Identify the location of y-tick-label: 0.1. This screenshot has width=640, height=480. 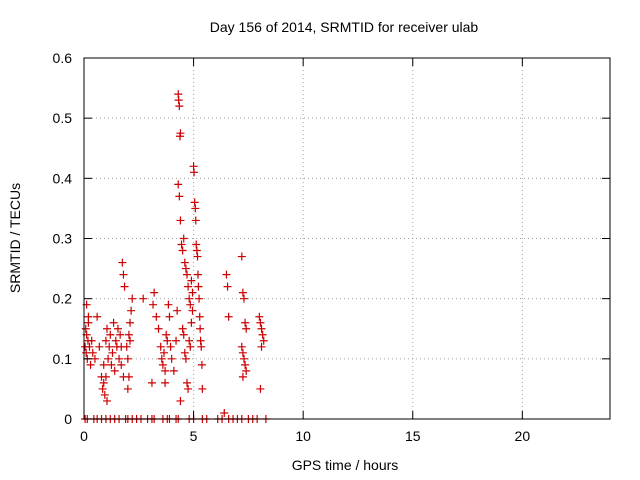
(63, 359).